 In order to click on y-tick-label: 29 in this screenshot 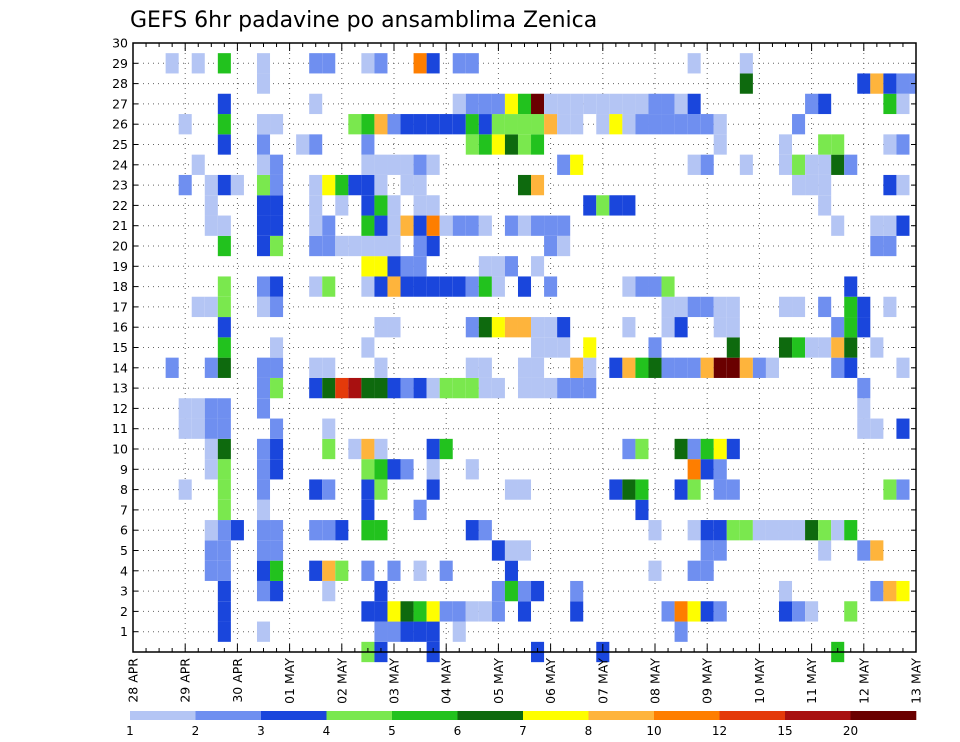, I will do `click(120, 63)`.